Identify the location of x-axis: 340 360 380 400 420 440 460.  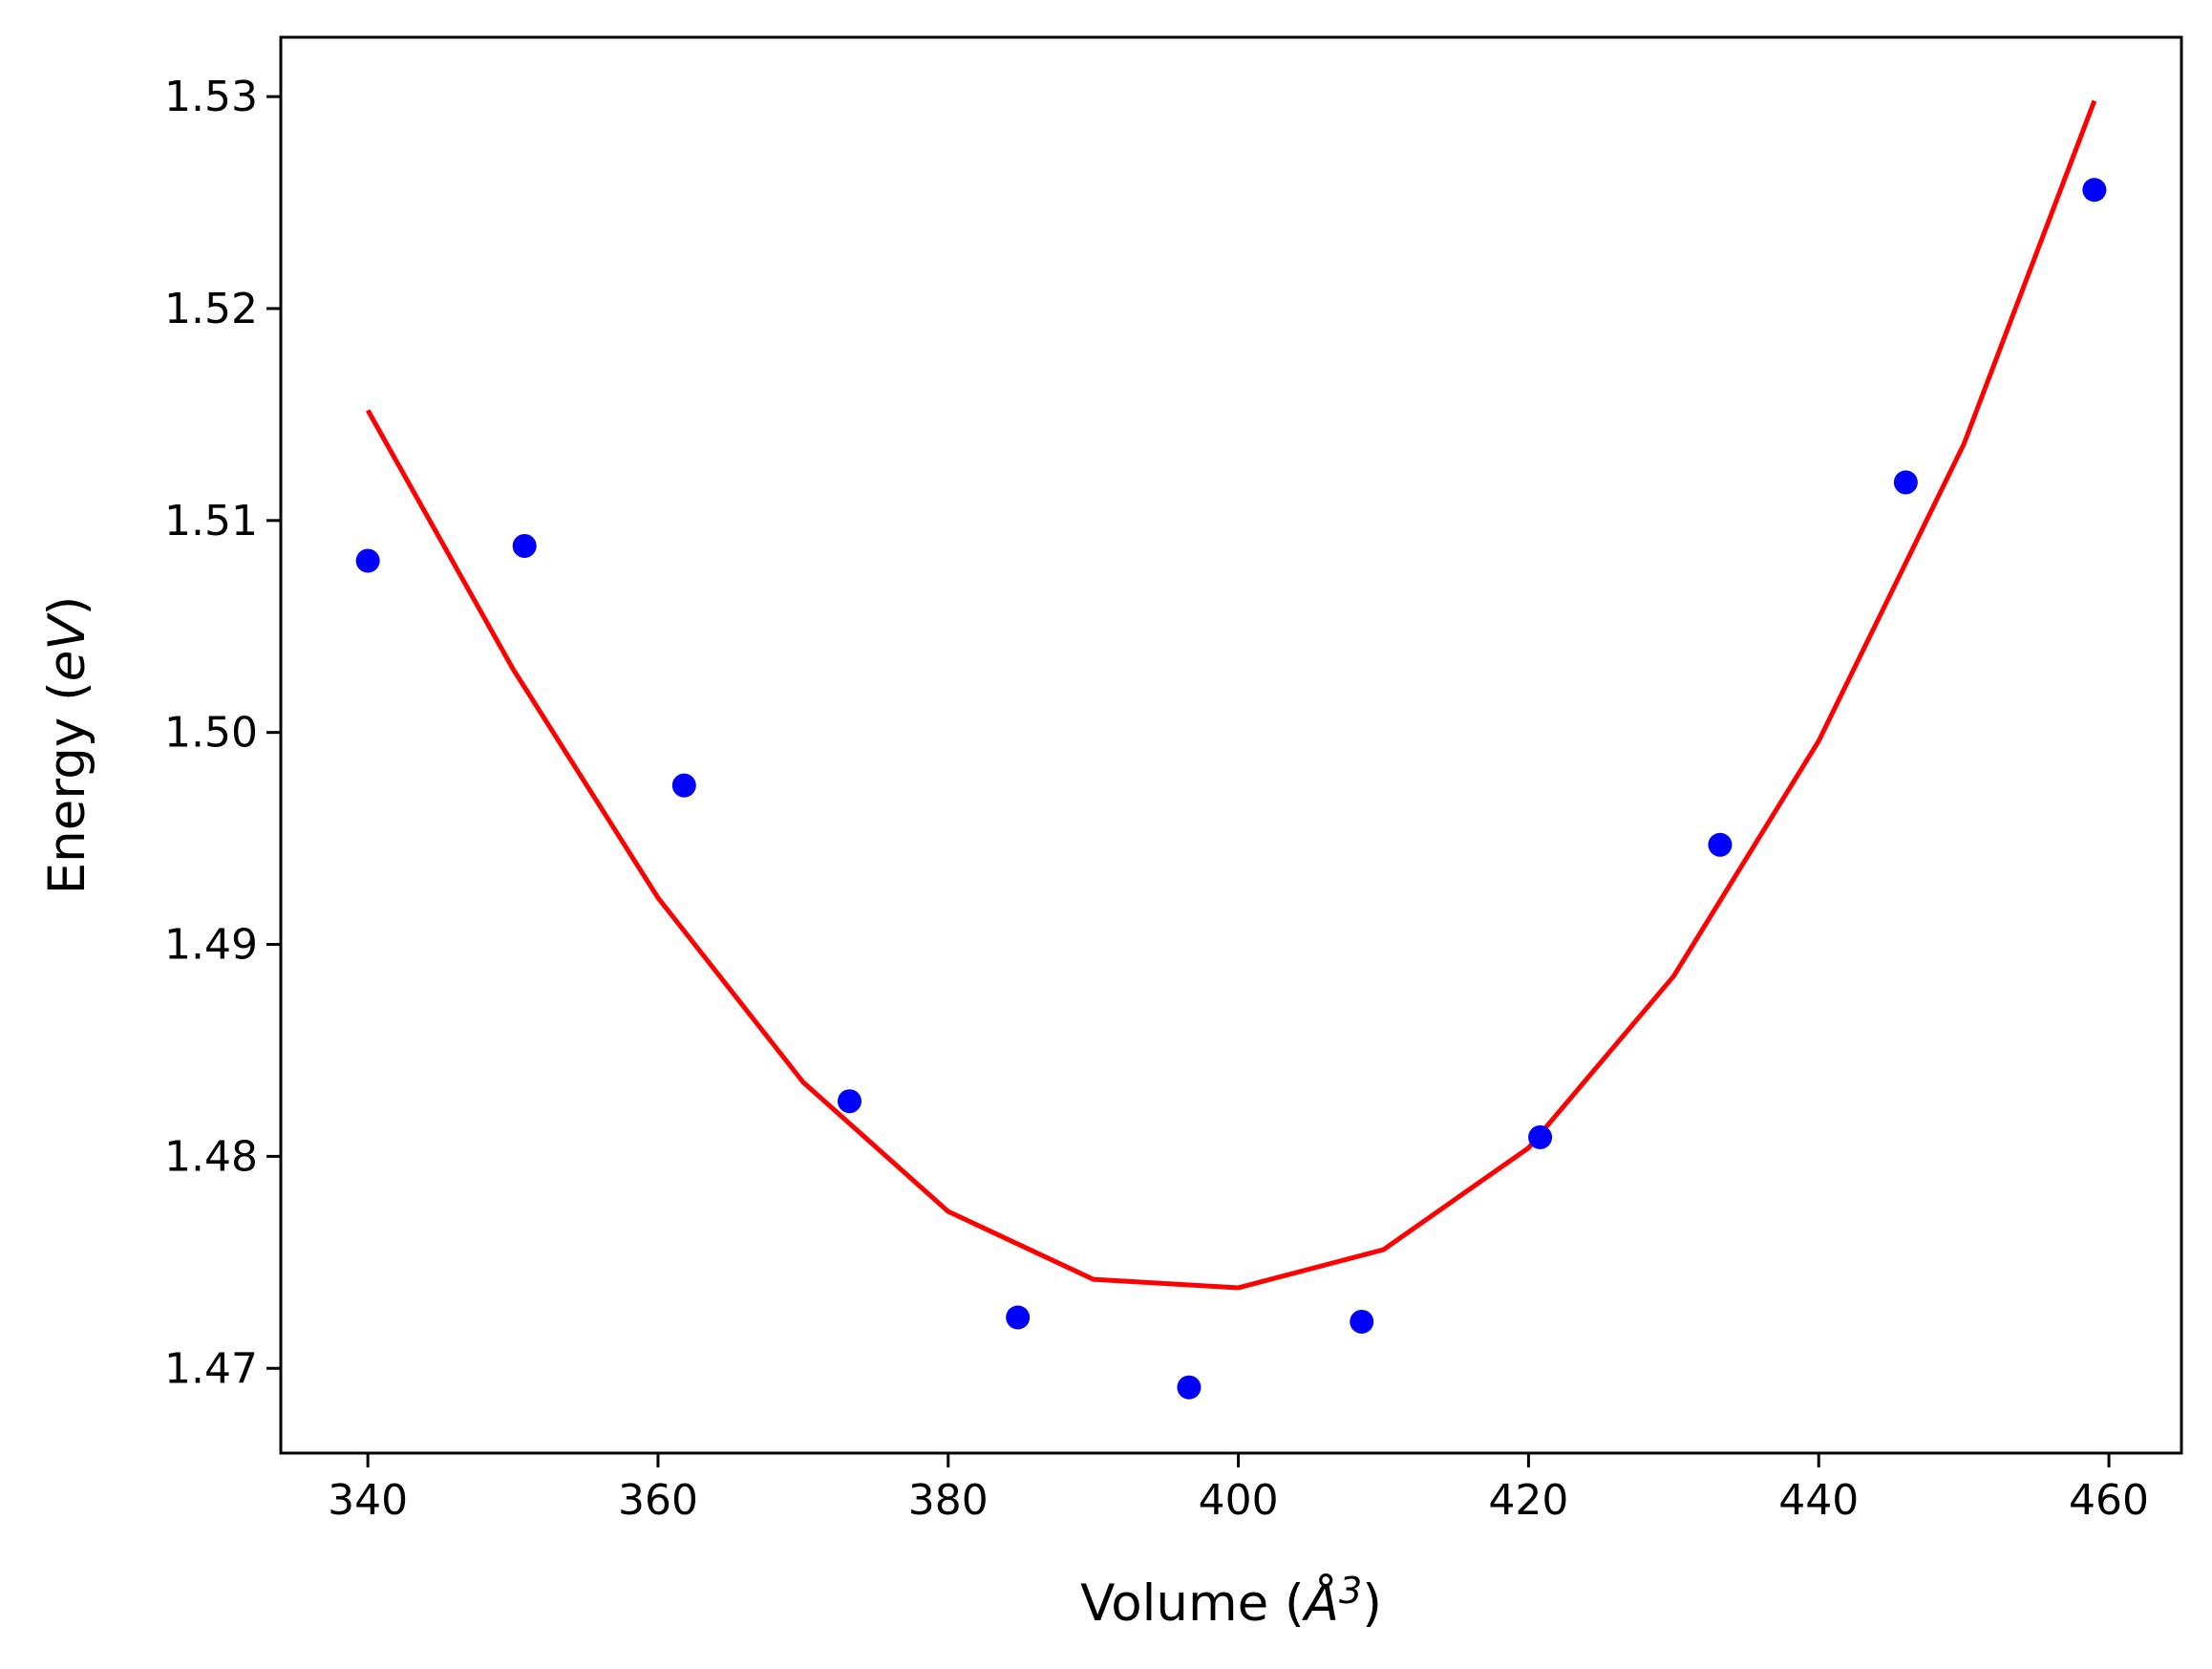
(1238, 1489).